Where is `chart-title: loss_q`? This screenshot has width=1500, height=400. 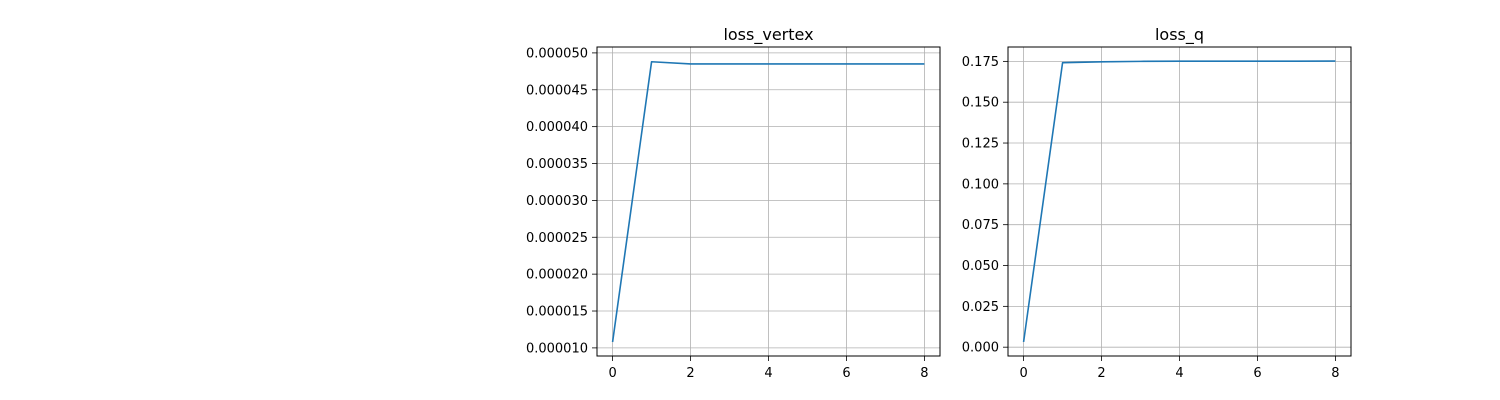 chart-title: loss_q is located at coordinates (1179, 35).